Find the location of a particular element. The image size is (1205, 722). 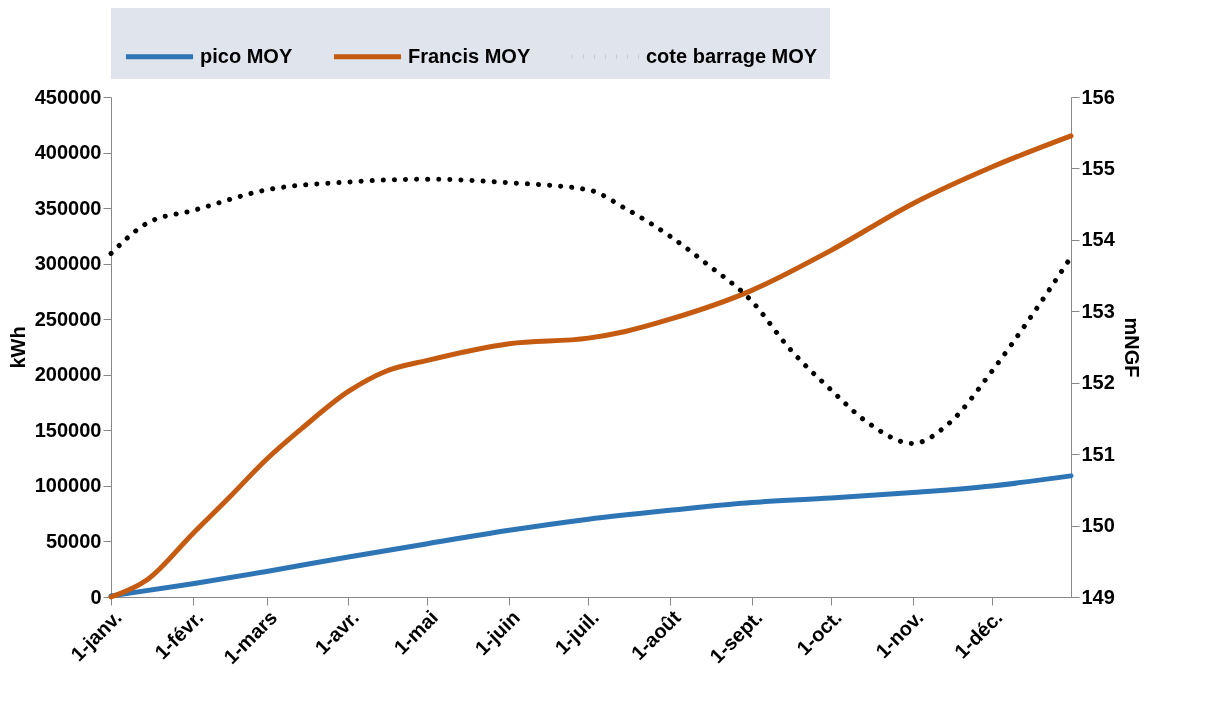

y2-axis-title: mNGF is located at coordinates (1131, 347).